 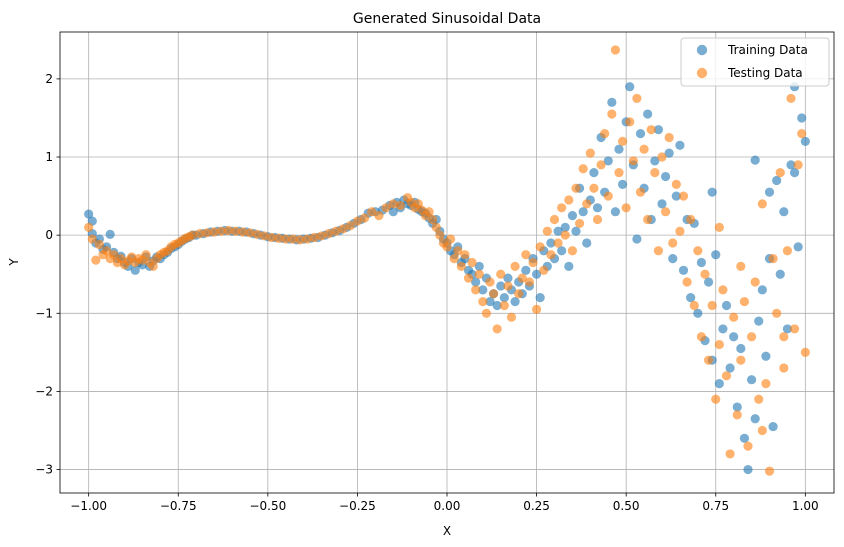 What do you see at coordinates (536, 506) in the screenshot?
I see `x-tick-label: 0.25` at bounding box center [536, 506].